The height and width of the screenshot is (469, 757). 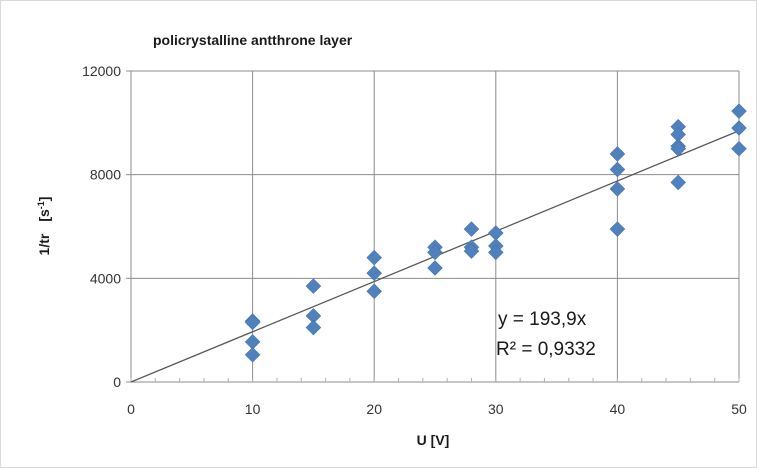 What do you see at coordinates (253, 40) in the screenshot?
I see `chart-title: policrystalline antthrone layer` at bounding box center [253, 40].